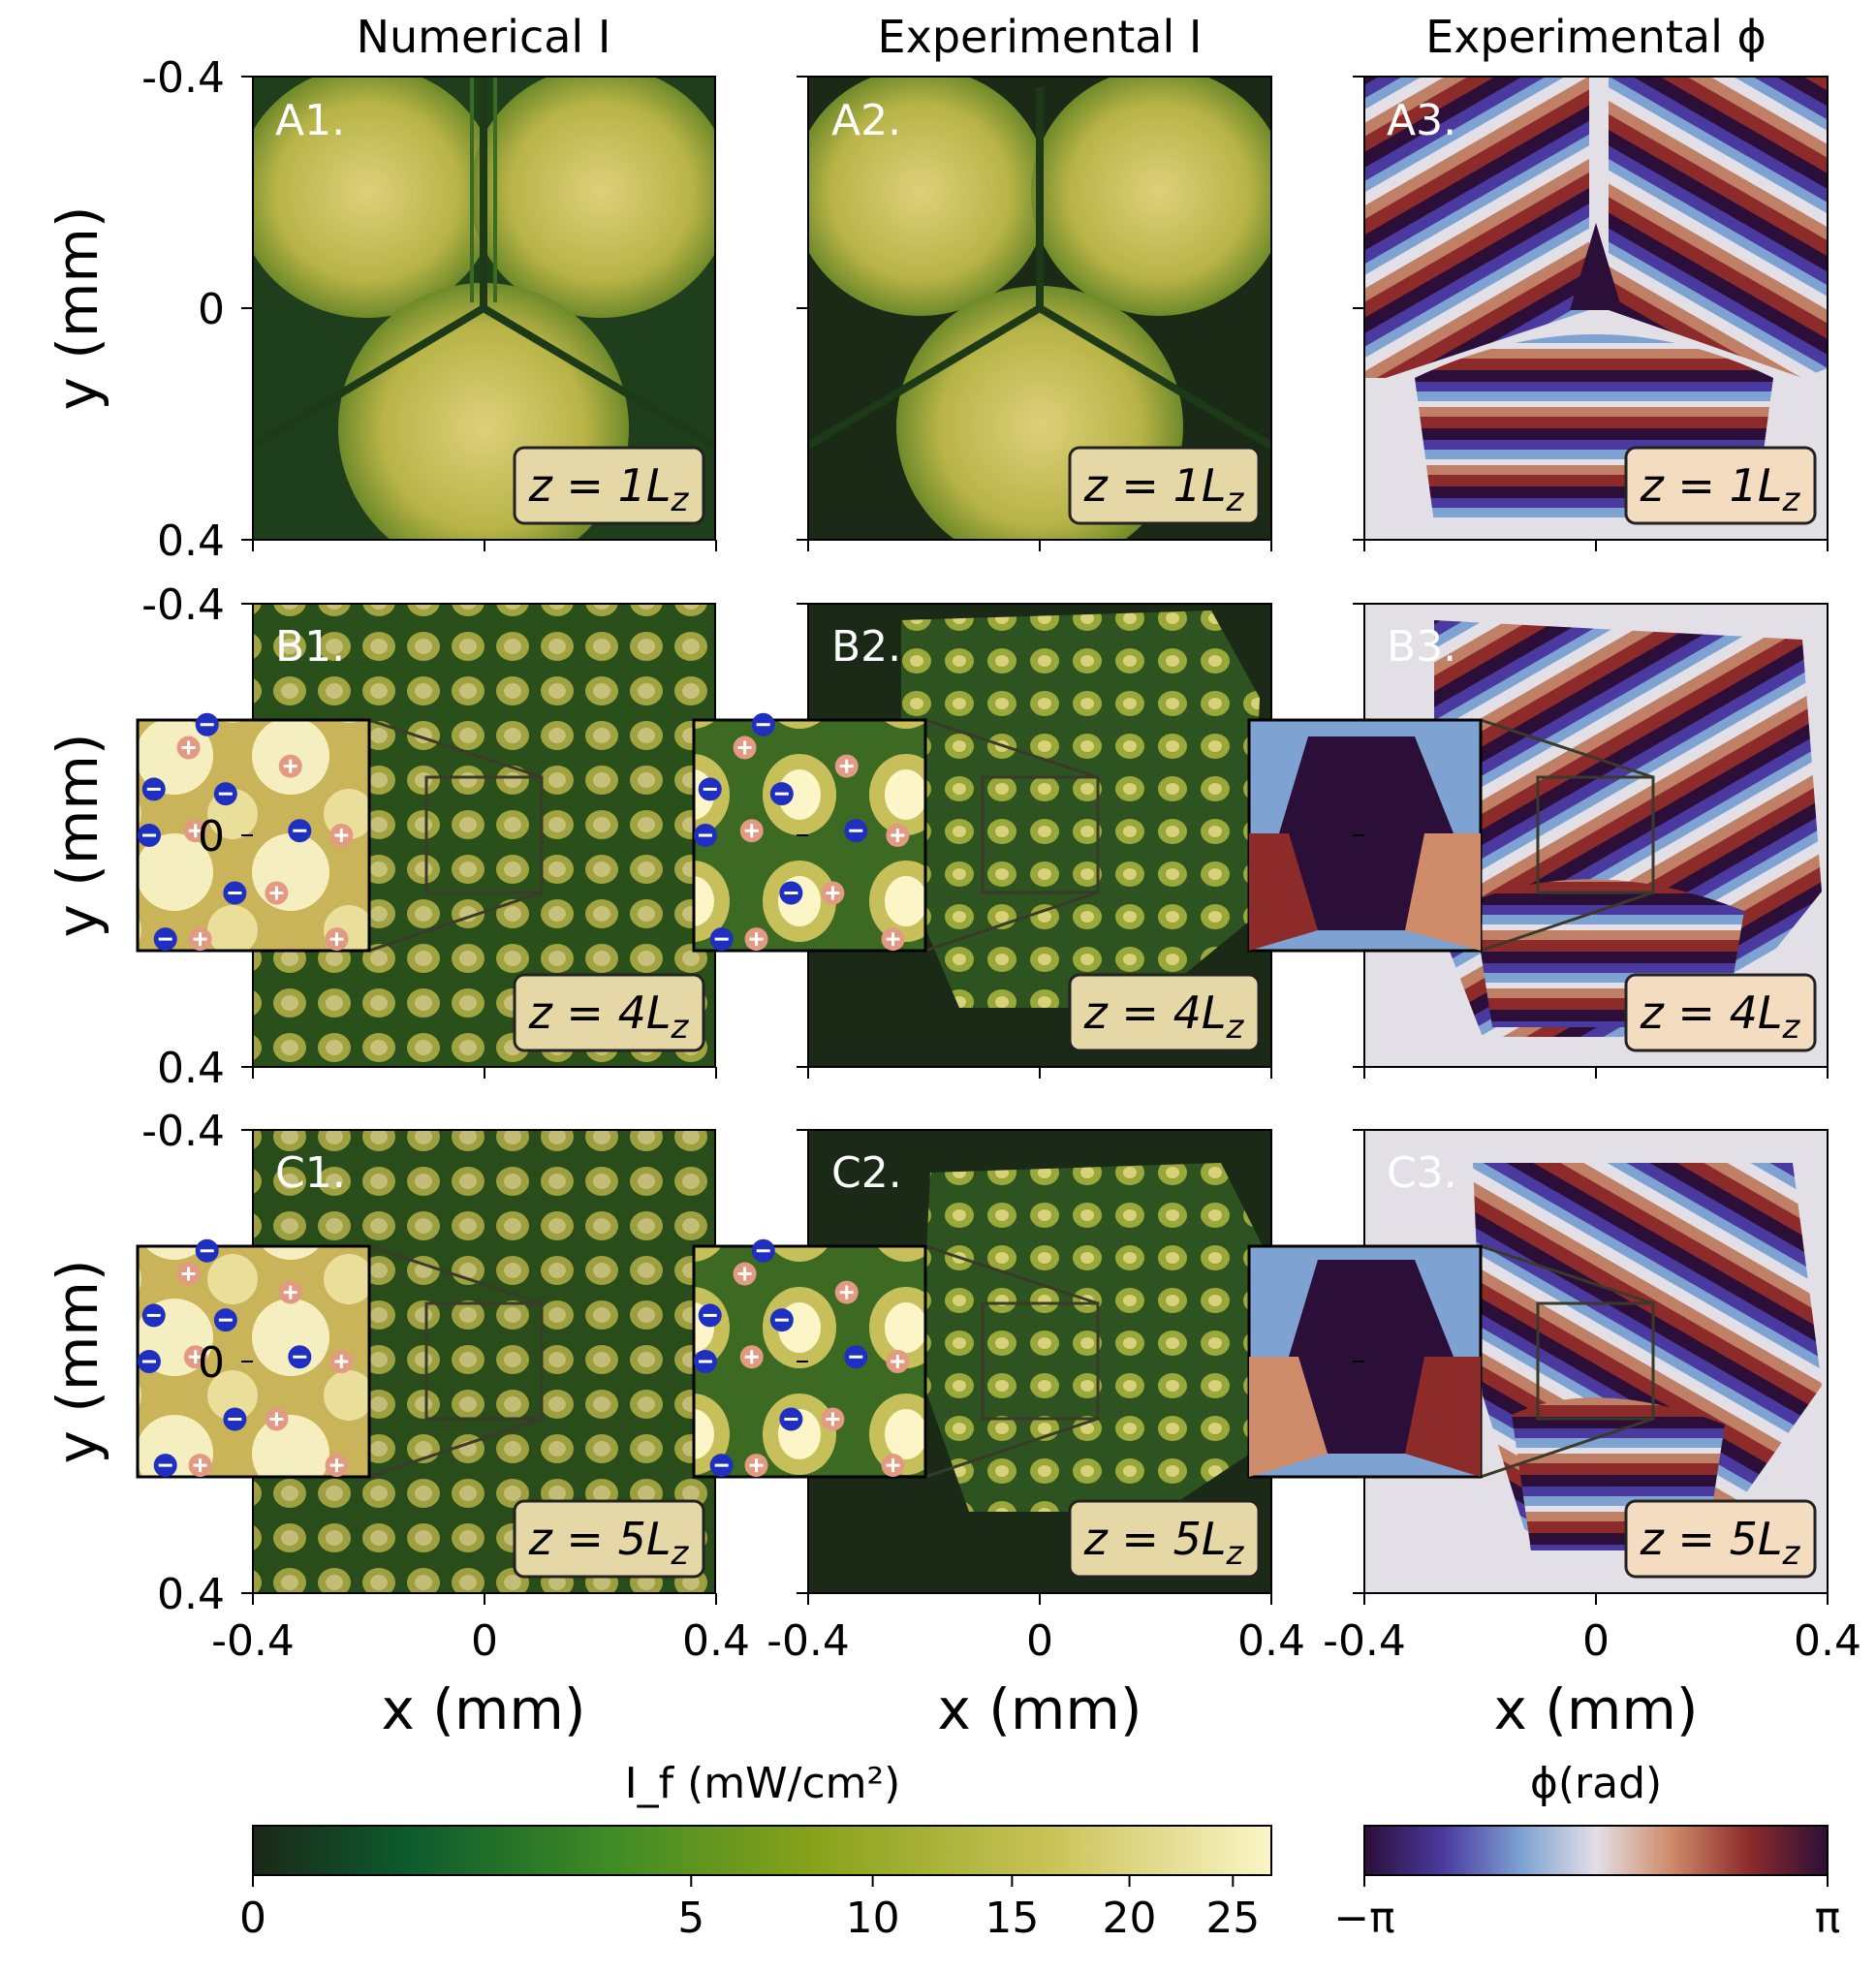 The image size is (1876, 1973). Describe the element at coordinates (1586, 1909) in the screenshot. I see `colorbar-phase-ticks: −π π` at that location.